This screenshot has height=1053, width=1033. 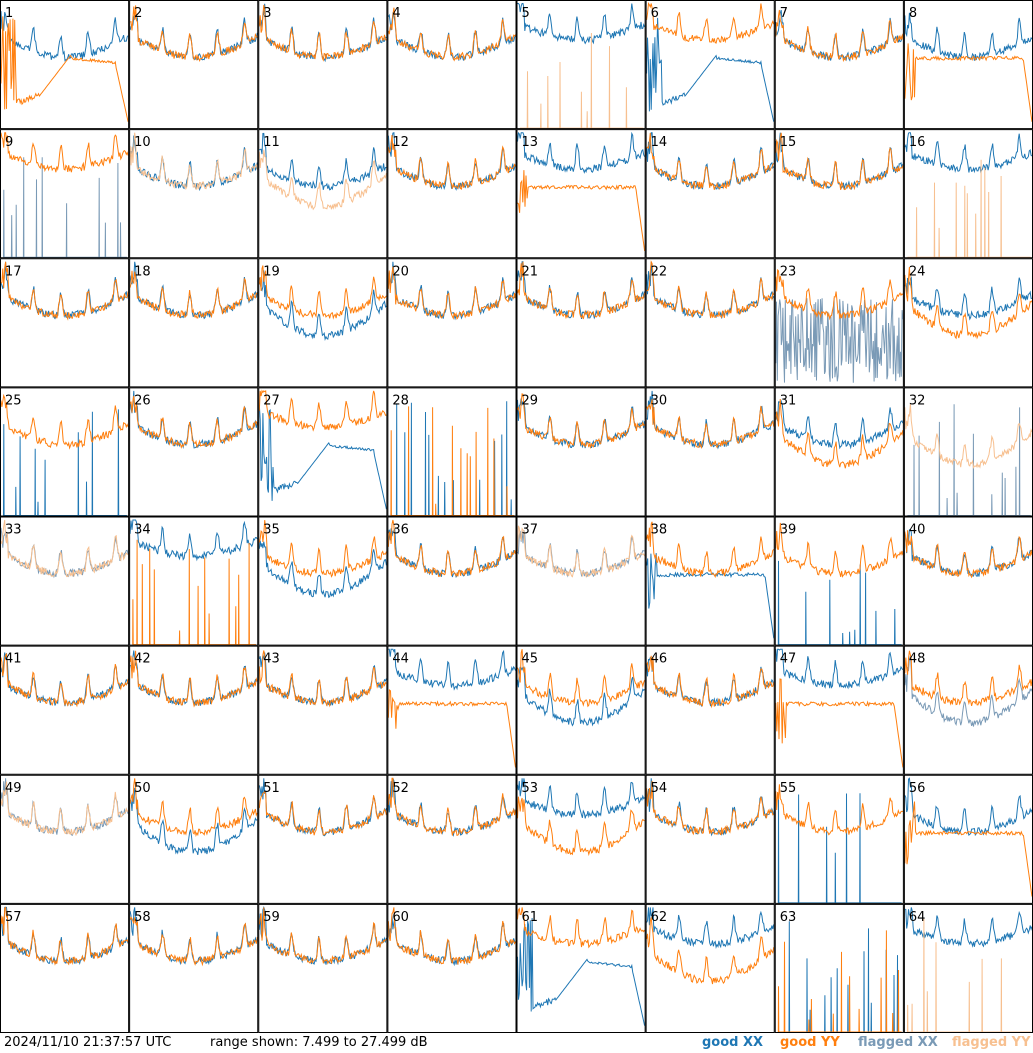 What do you see at coordinates (271, 142) in the screenshot?
I see `panel-label-11: 11` at bounding box center [271, 142].